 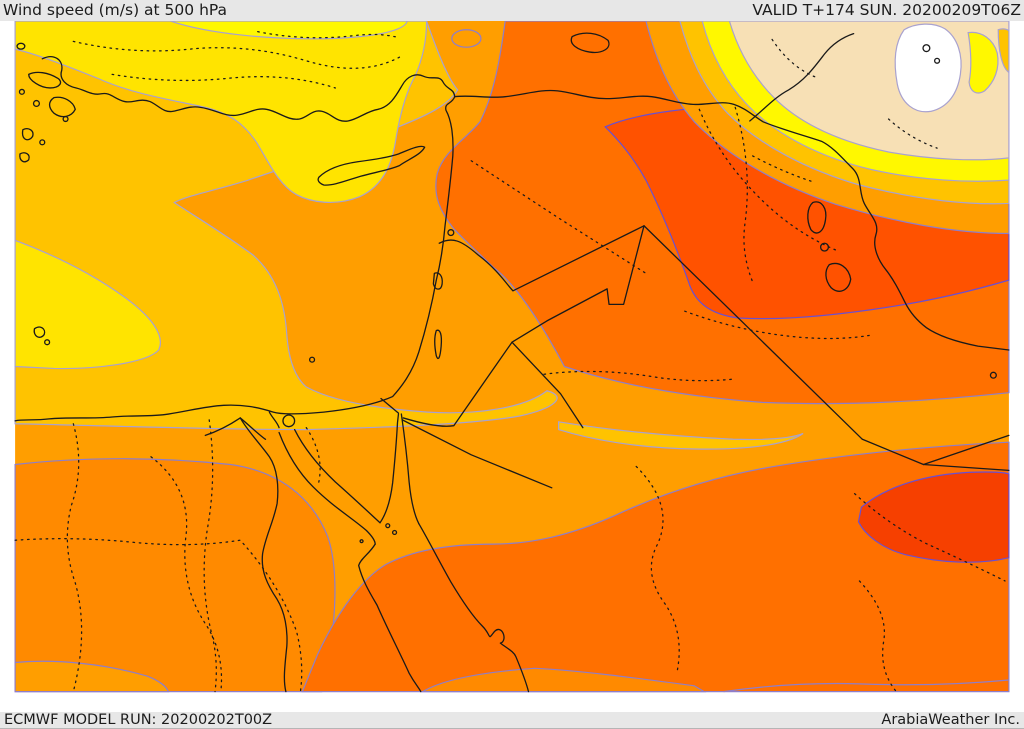 I want to click on red-sea-west-coast, so click(x=390, y=618).